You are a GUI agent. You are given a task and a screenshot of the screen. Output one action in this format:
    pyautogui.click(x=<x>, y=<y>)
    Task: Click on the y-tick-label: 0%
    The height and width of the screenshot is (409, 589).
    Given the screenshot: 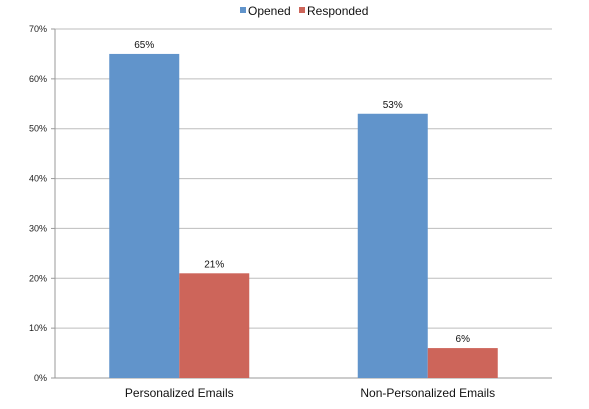 What is the action you would take?
    pyautogui.click(x=40, y=378)
    